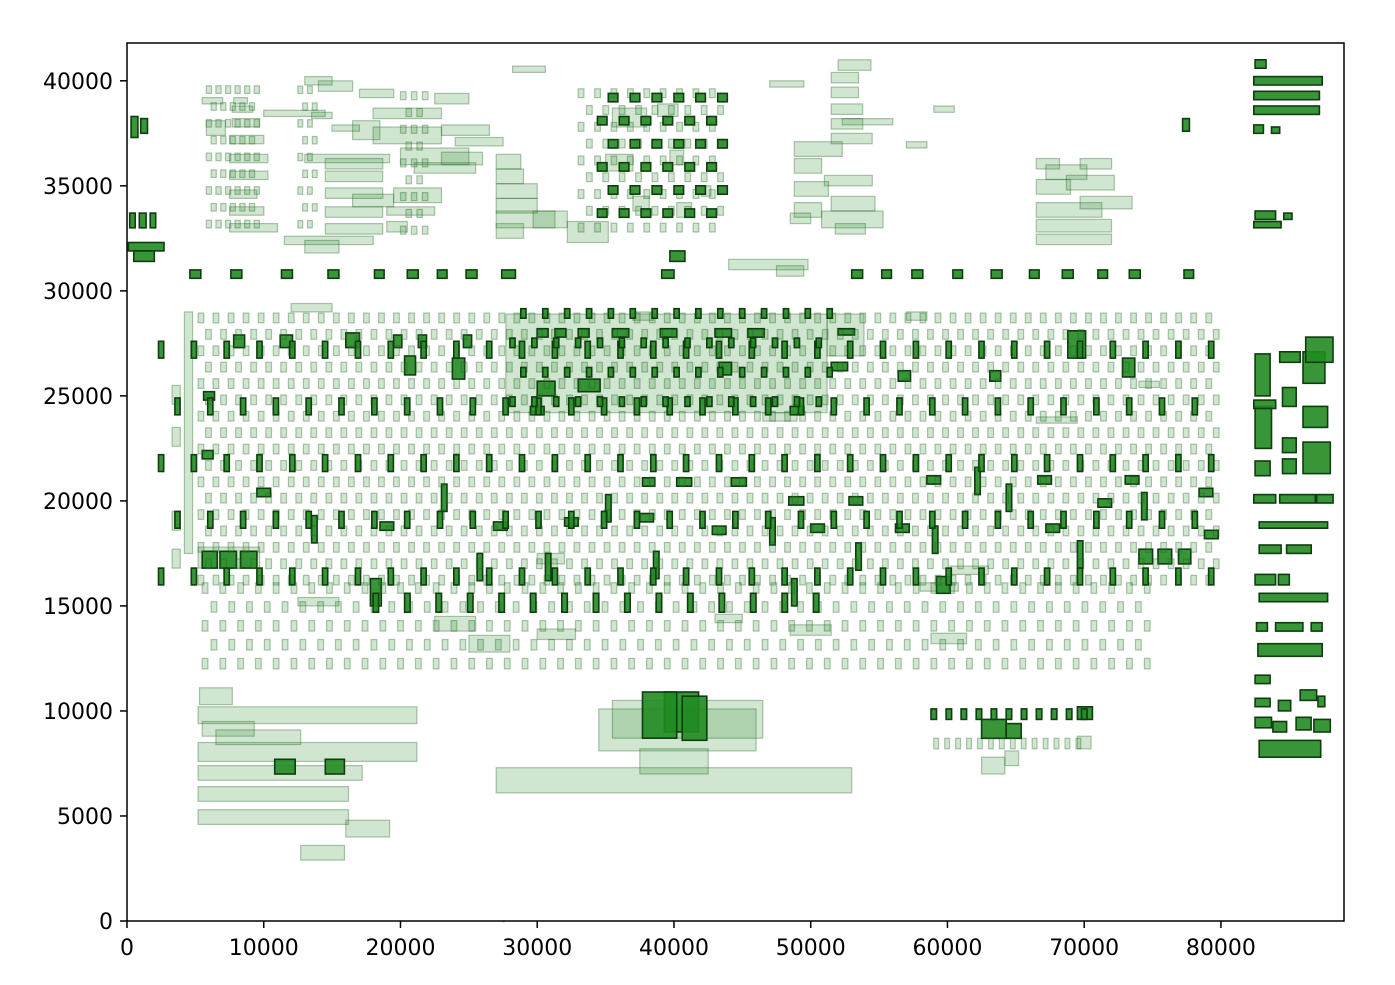  Describe the element at coordinates (325, 349) in the screenshot. I see `data-rect-2022` at that location.